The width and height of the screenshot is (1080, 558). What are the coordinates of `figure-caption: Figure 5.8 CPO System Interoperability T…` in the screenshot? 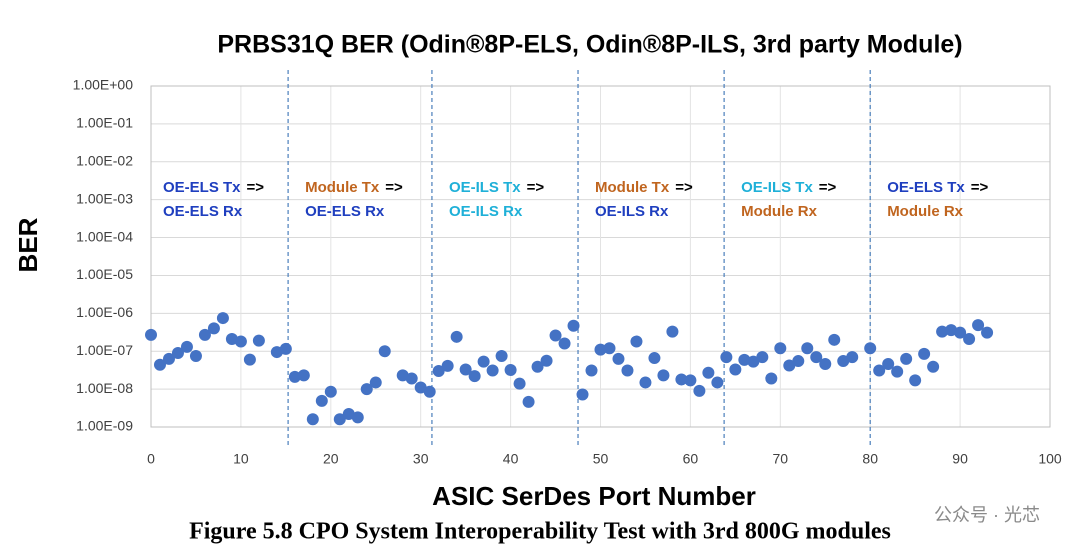 It's located at (540, 532).